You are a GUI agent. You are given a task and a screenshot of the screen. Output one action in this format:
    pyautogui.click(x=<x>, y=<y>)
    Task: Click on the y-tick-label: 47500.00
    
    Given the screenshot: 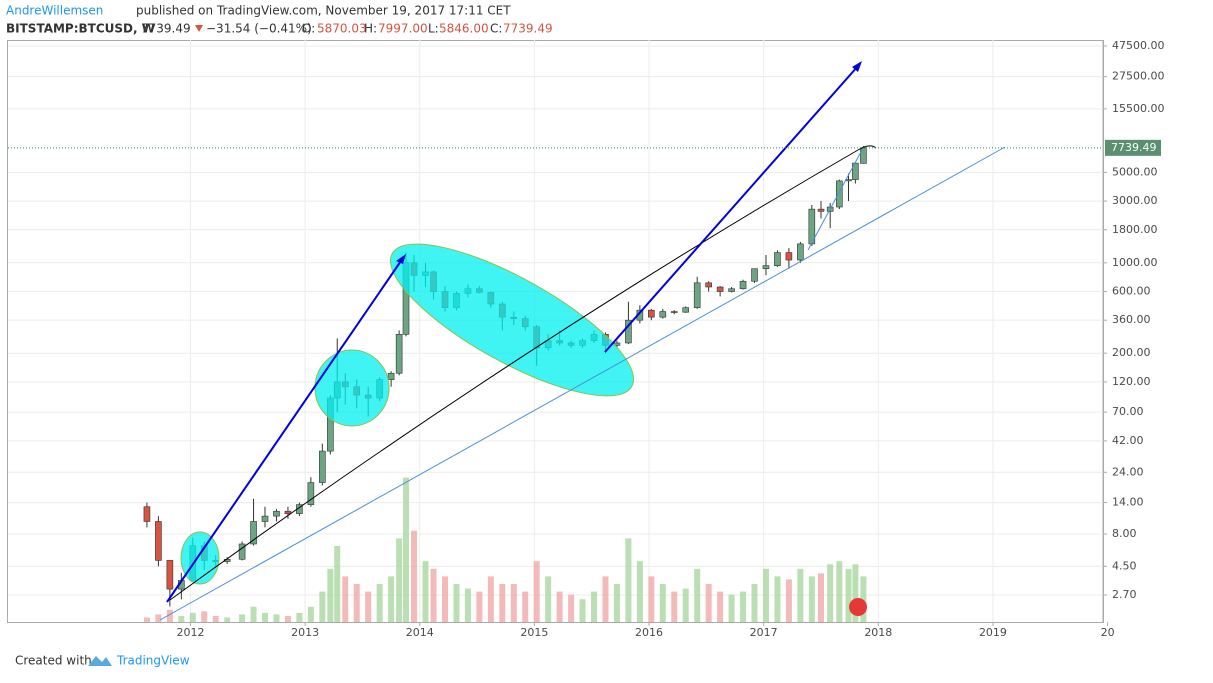 What is the action you would take?
    pyautogui.click(x=1138, y=45)
    